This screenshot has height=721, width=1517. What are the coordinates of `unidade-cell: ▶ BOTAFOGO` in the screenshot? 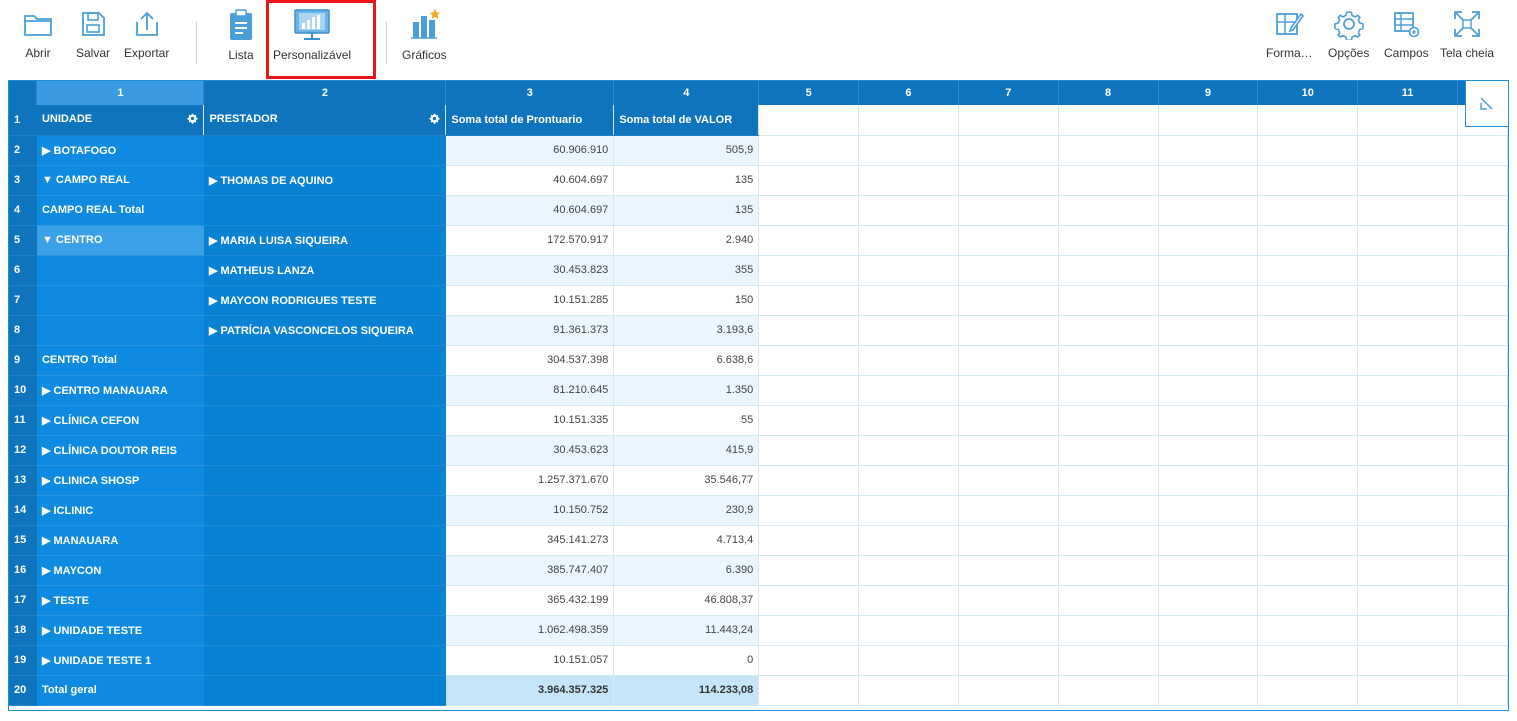 It's located at (120, 150).